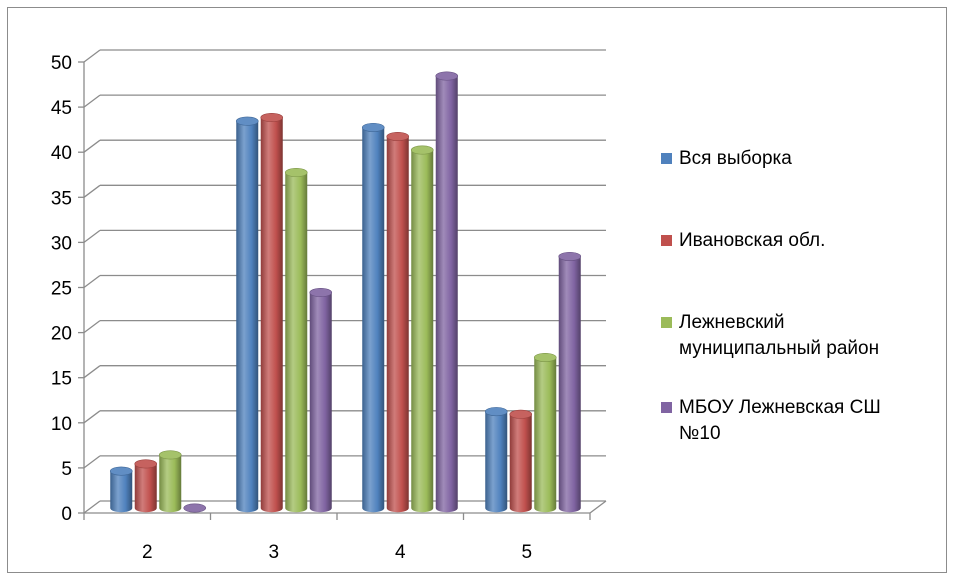 The width and height of the screenshot is (956, 580). What do you see at coordinates (771, 420) in the screenshot?
I see `legend-item: МБОУ Лежневская СШ №10` at bounding box center [771, 420].